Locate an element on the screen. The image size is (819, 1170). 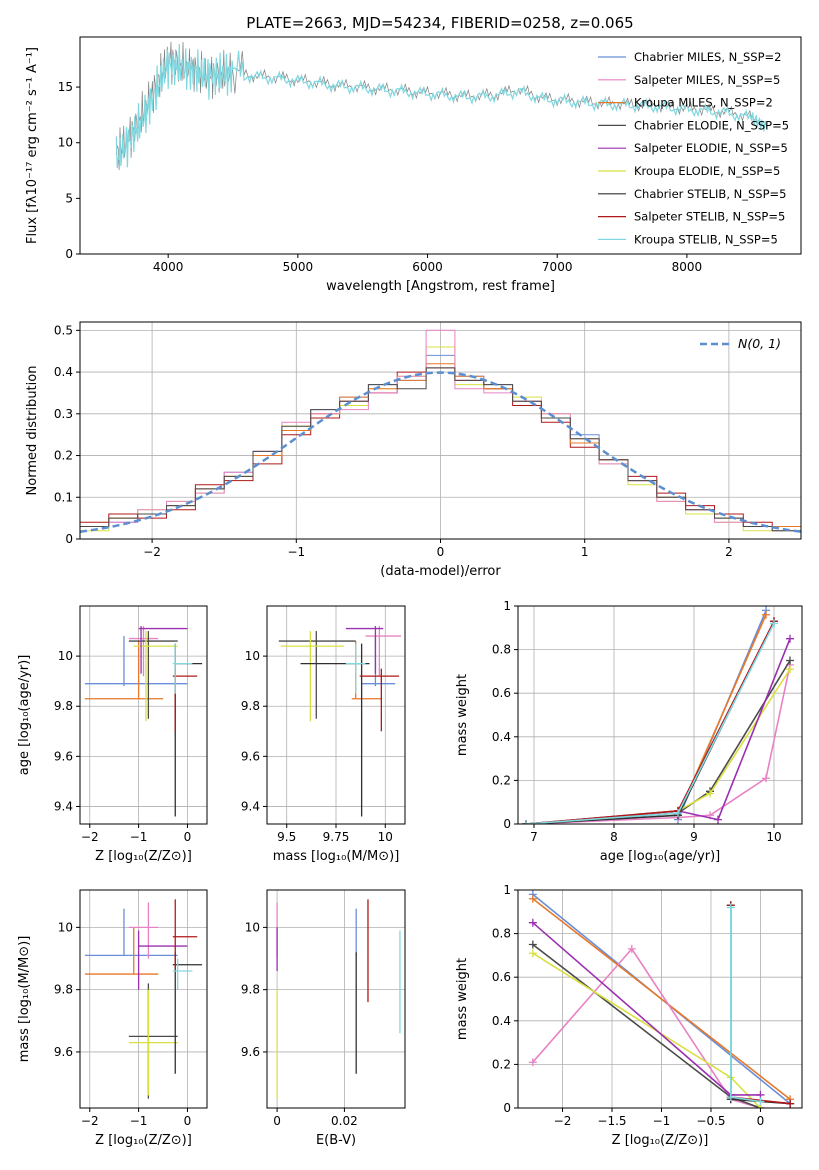
y-tick-label: 5 is located at coordinates (69, 198).